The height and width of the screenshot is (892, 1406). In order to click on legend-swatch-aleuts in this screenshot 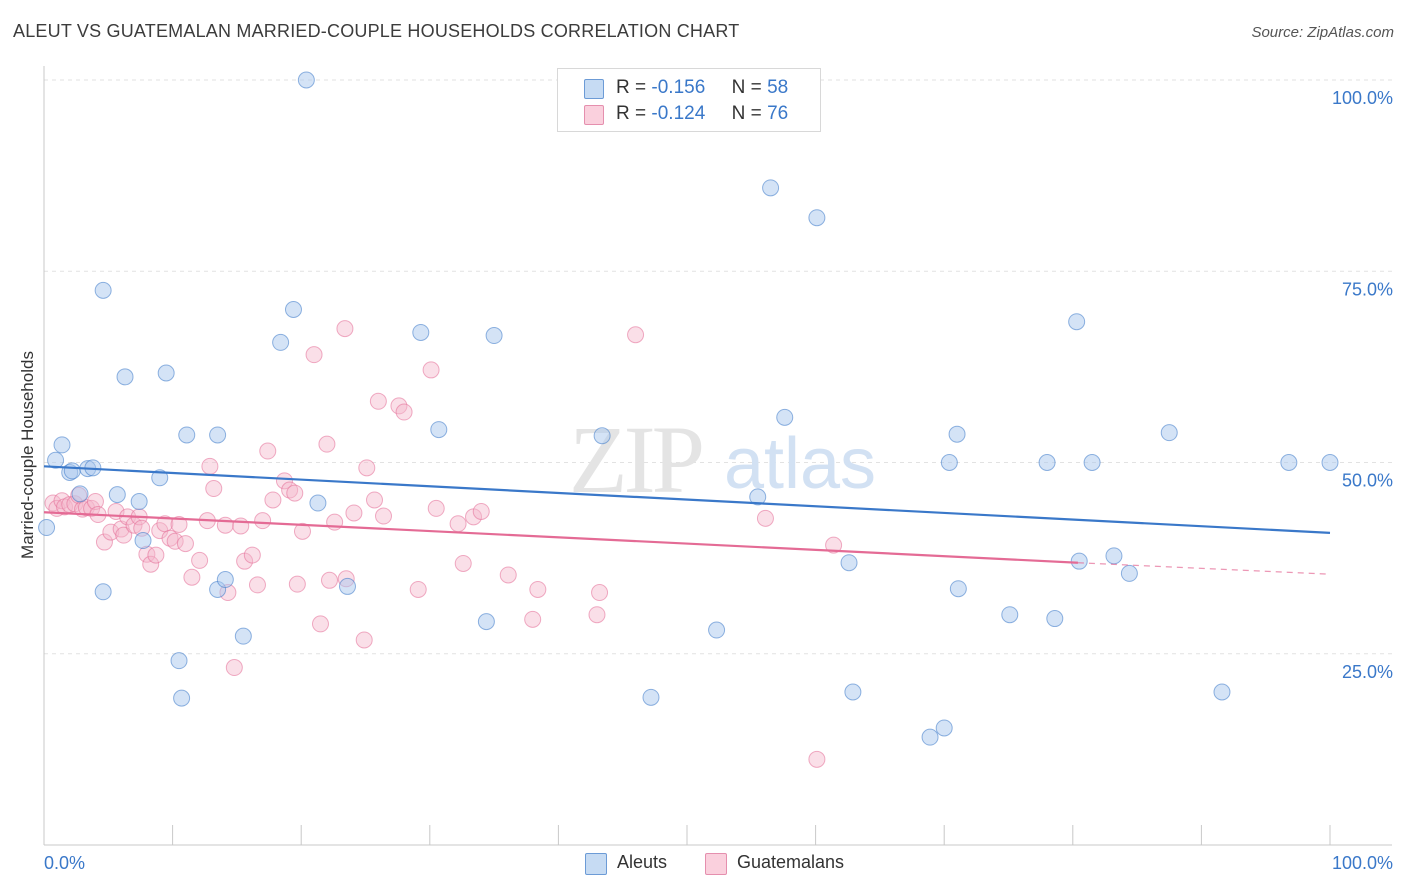, I will do `click(594, 89)`.